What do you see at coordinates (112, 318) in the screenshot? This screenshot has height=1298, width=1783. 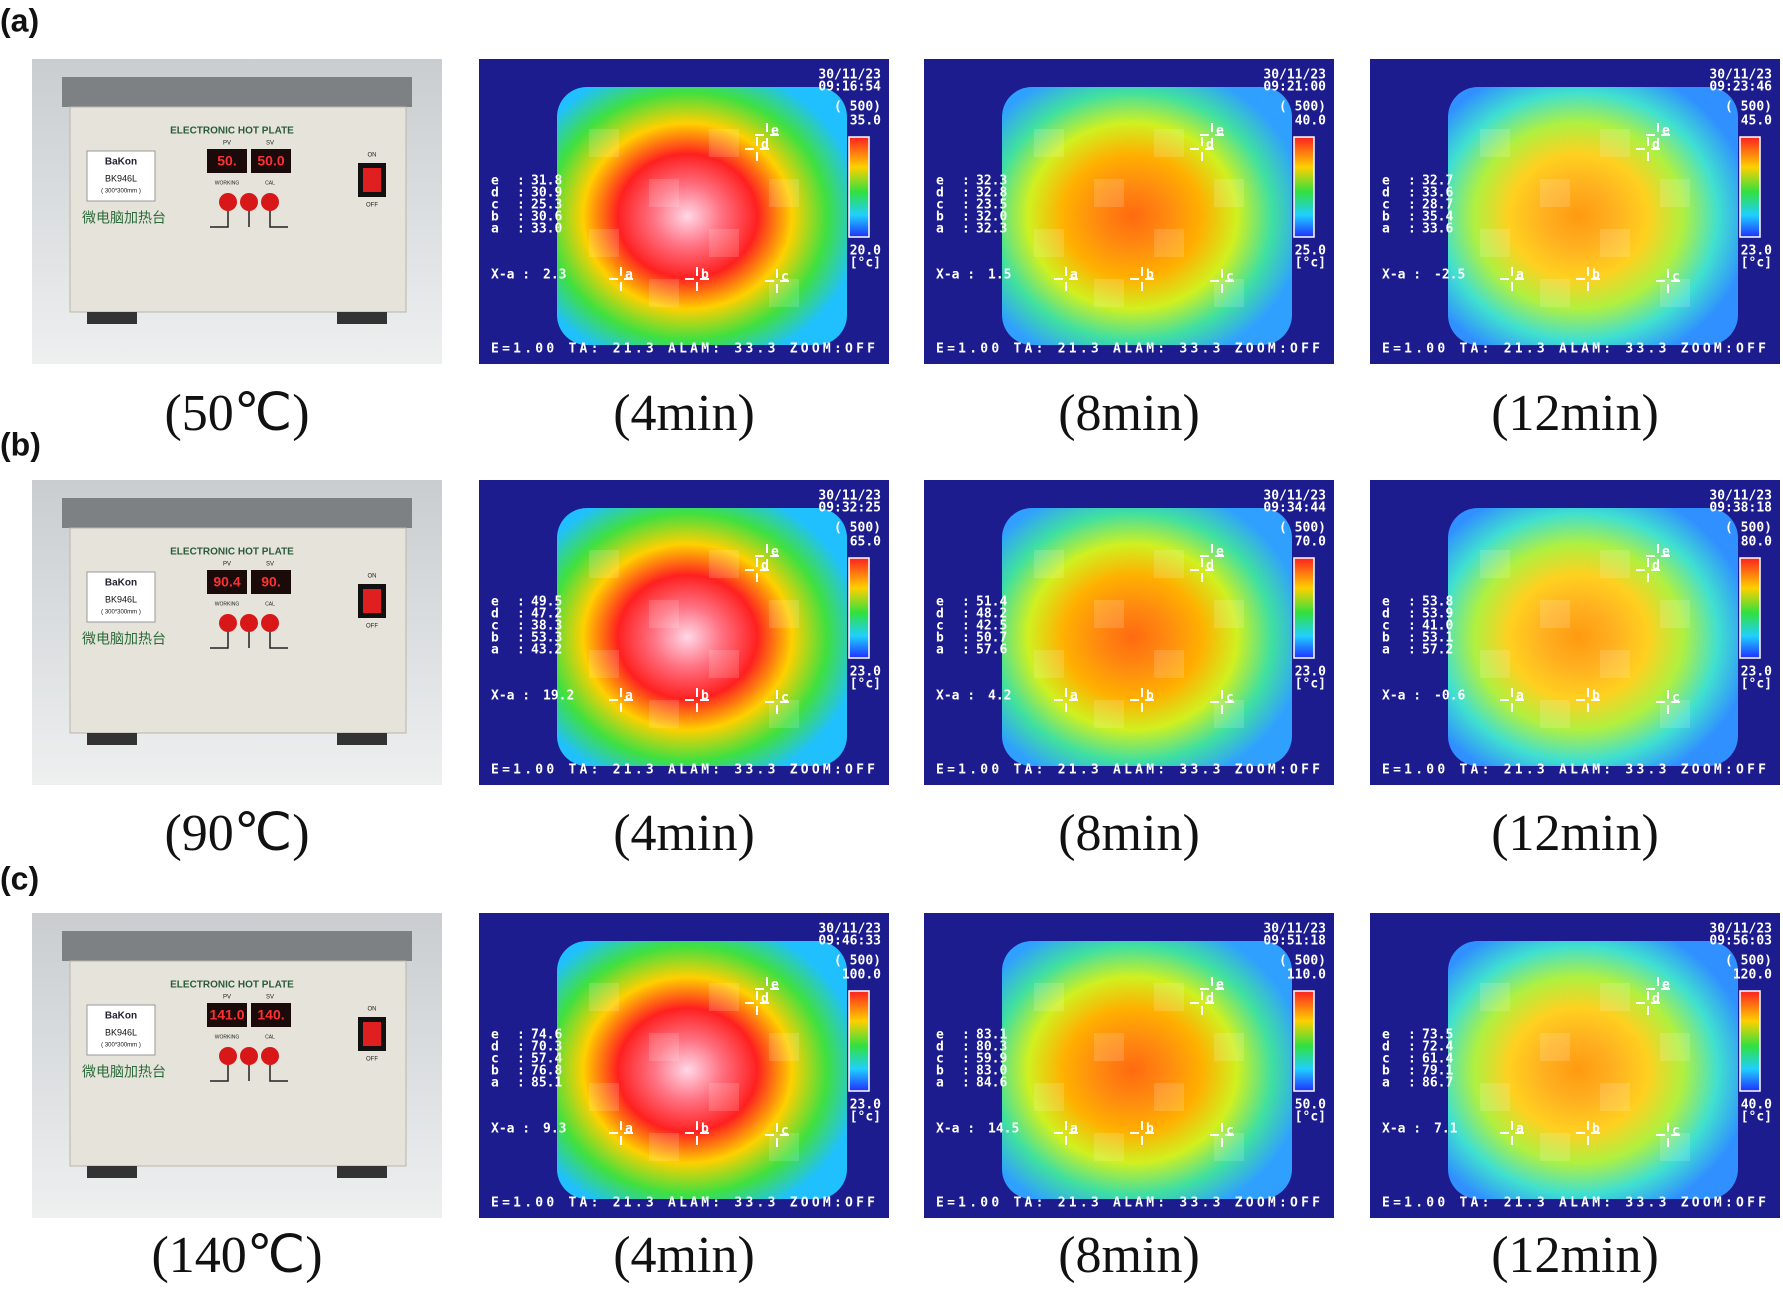 I see `foot` at bounding box center [112, 318].